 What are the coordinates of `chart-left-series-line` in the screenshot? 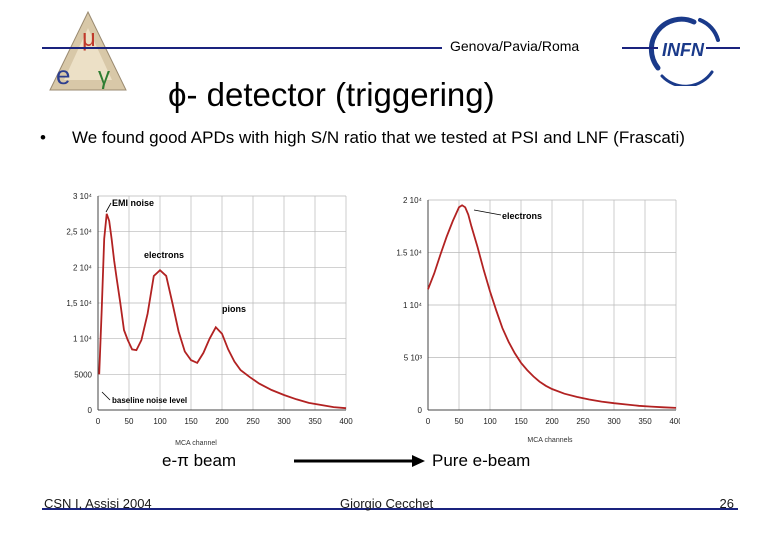 It's located at (222, 311).